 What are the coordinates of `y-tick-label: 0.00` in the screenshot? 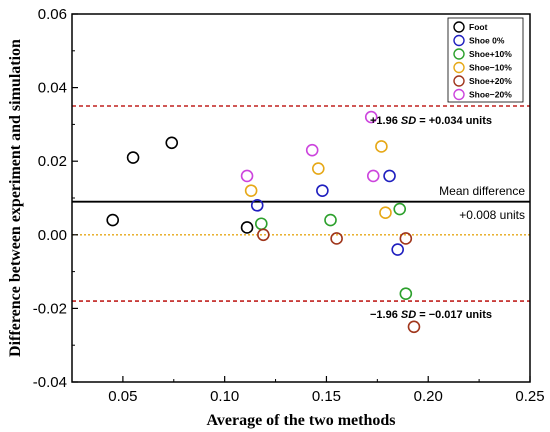 It's located at (52, 235).